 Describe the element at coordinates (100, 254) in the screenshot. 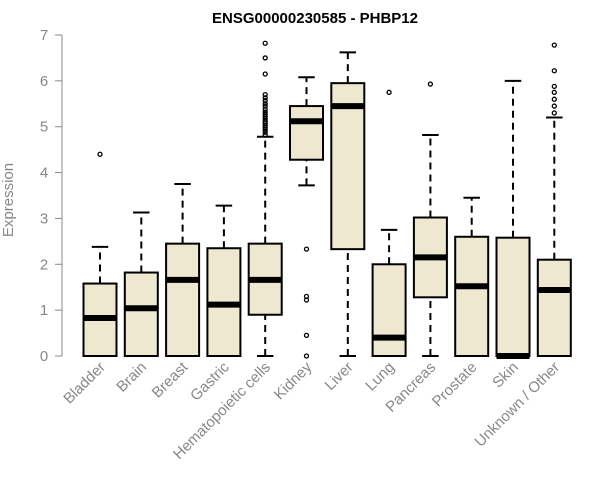

I see `box-bladder` at that location.